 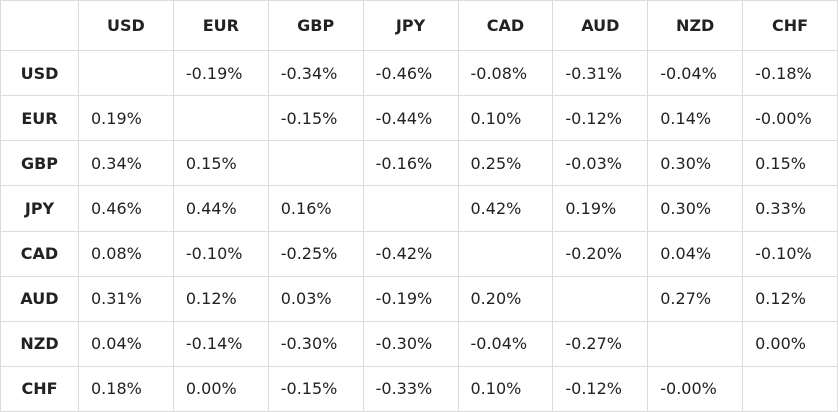 I want to click on rate-cell: -0.46%, so click(x=410, y=73).